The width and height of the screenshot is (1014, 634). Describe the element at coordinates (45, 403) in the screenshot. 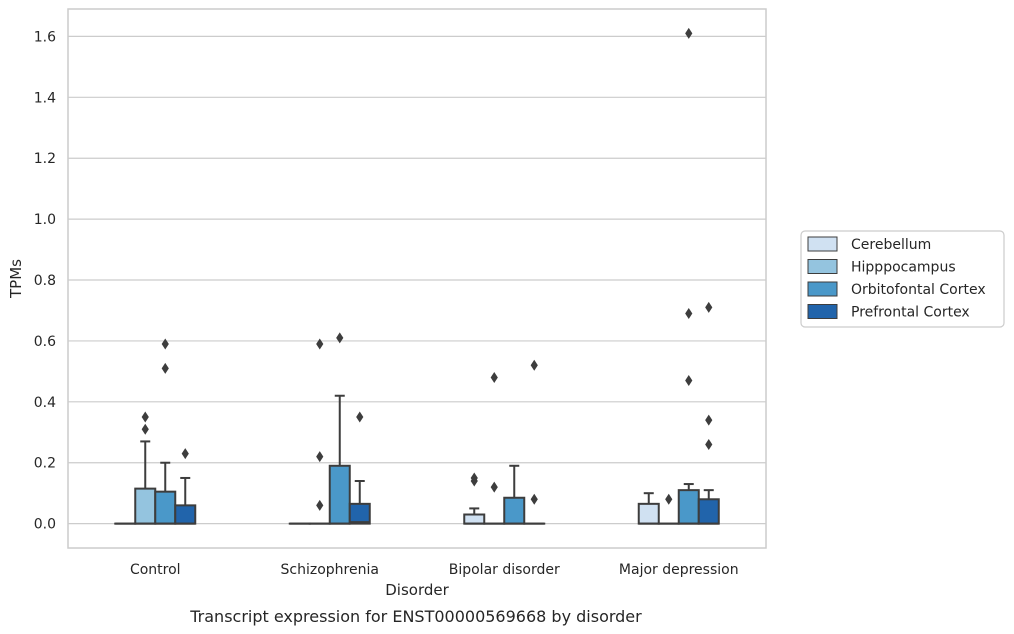

I see `y-tick-label: 0.4` at that location.